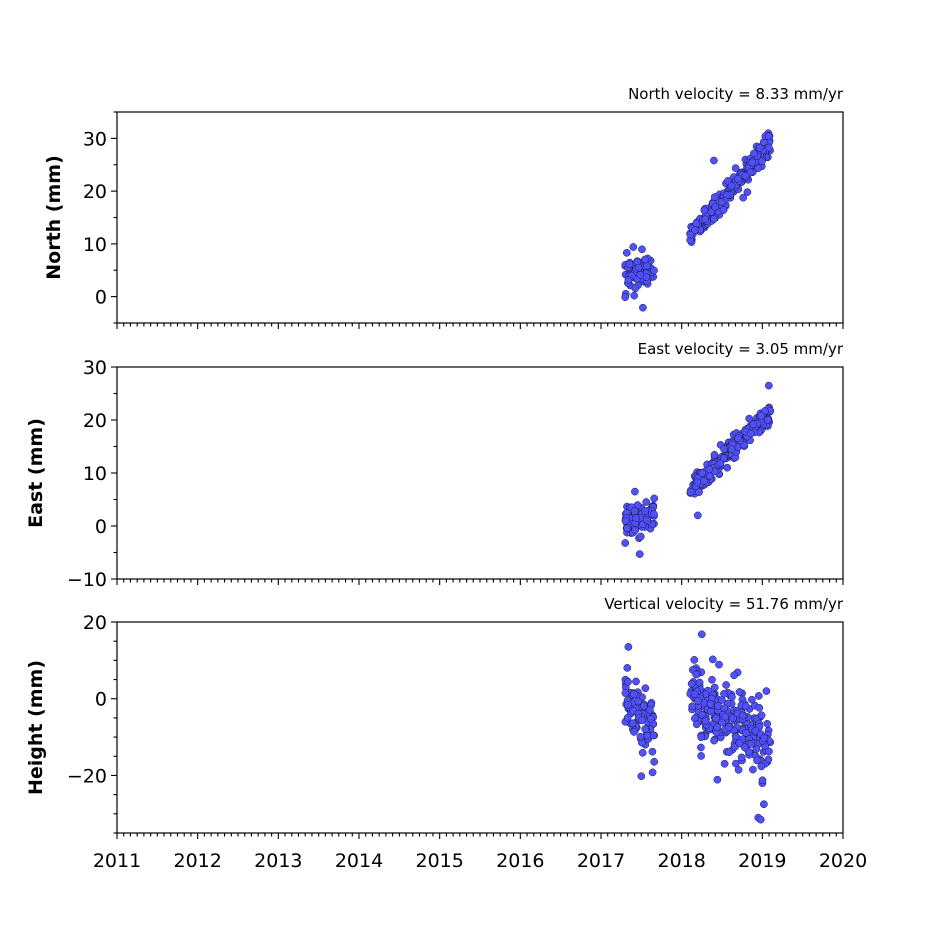 The width and height of the screenshot is (937, 942). I want to click on north-y-axis: 0 10 20 30, so click(100, 217).